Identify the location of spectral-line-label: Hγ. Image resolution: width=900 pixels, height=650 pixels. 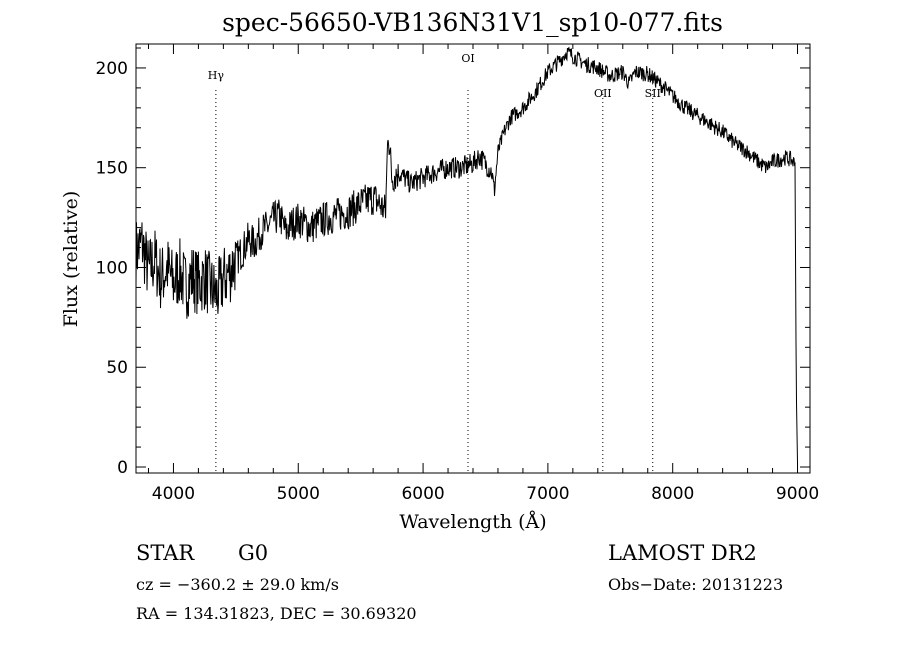
(216, 75).